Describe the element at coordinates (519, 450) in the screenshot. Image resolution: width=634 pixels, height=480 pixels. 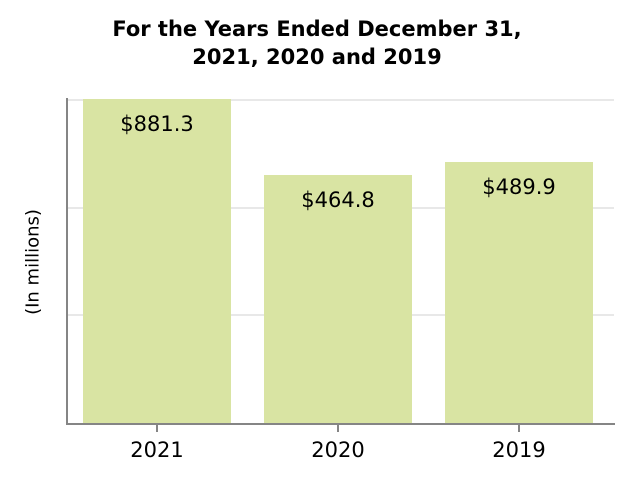
I see `x-tick-label-2019: 2019` at that location.